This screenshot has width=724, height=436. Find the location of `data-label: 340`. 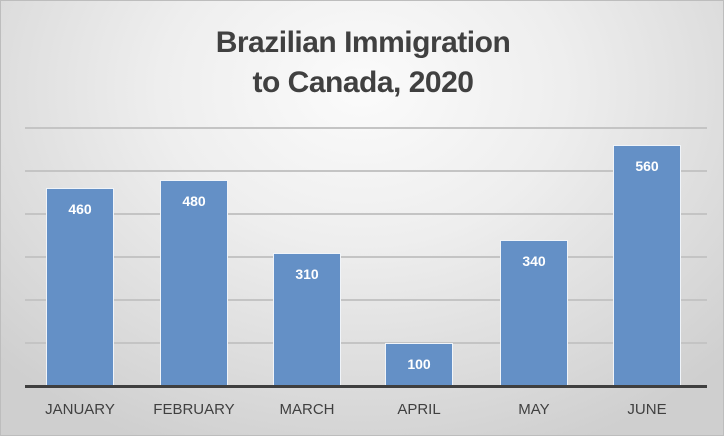

data-label: 340 is located at coordinates (534, 260).